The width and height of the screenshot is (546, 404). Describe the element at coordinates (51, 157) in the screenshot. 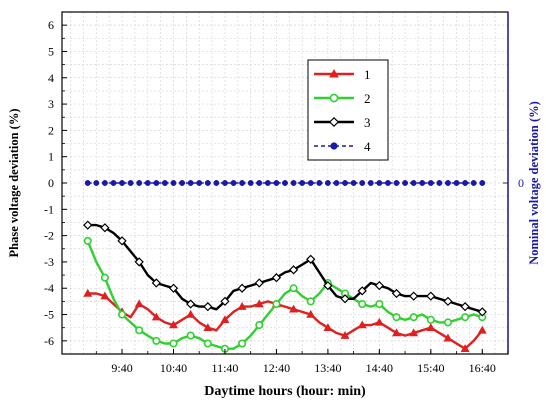

I see `y-tick-label: 1` at that location.